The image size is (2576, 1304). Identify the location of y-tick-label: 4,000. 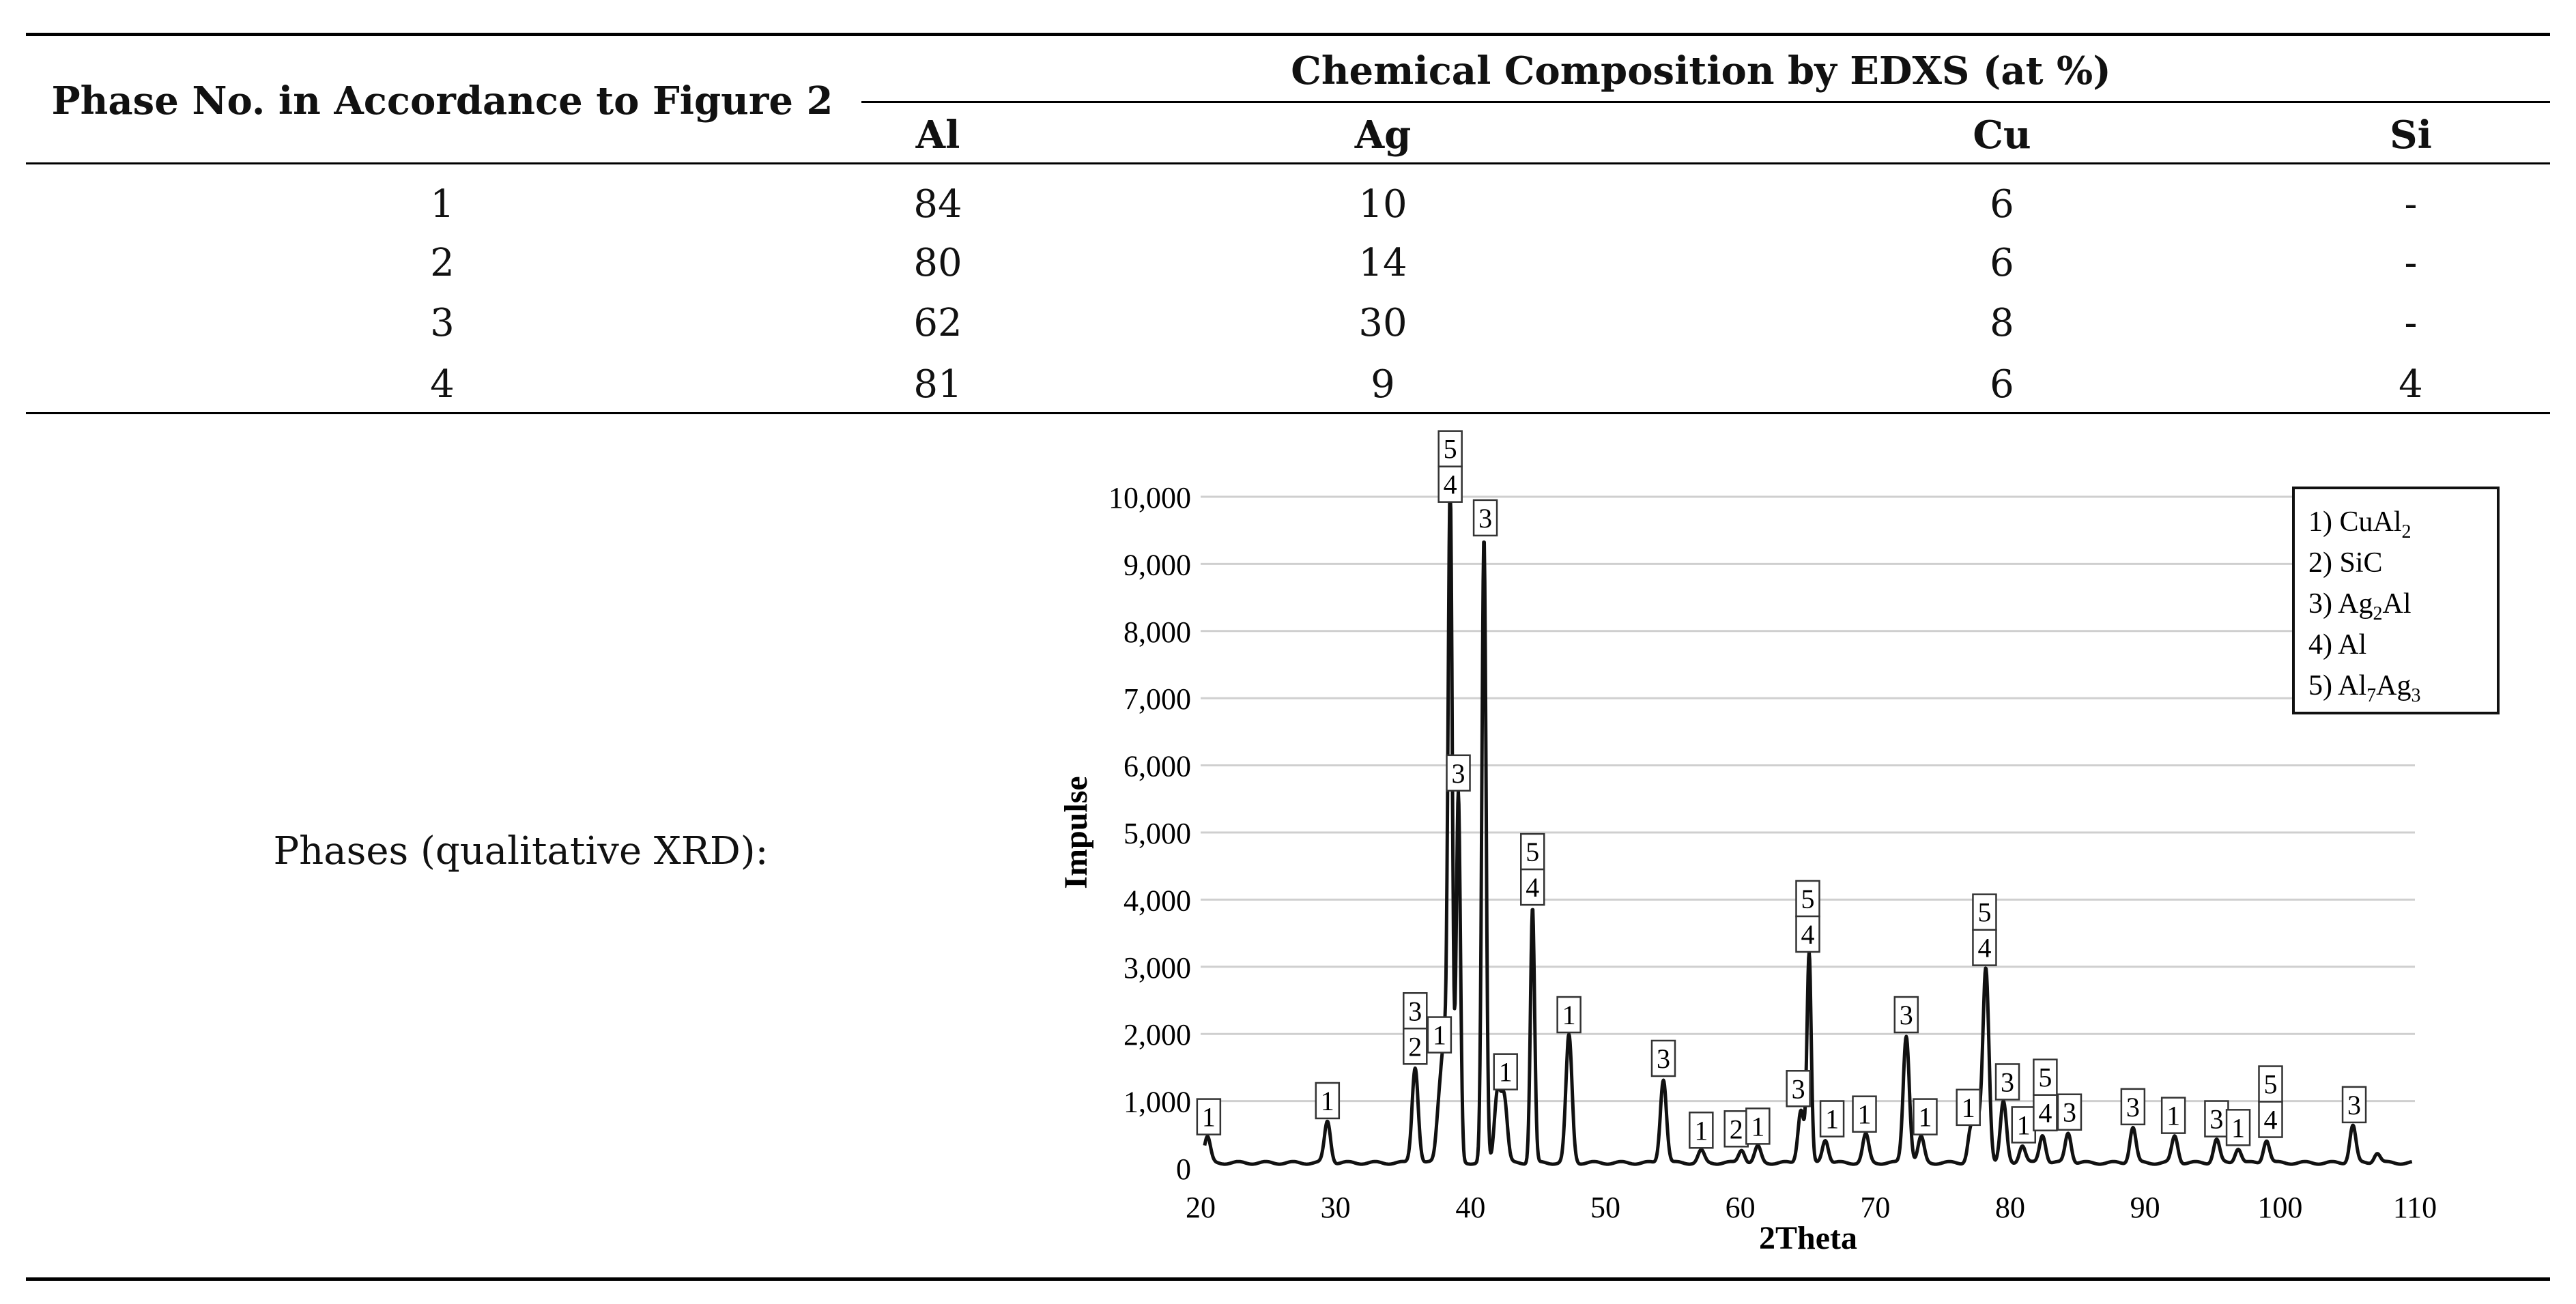
(1157, 900).